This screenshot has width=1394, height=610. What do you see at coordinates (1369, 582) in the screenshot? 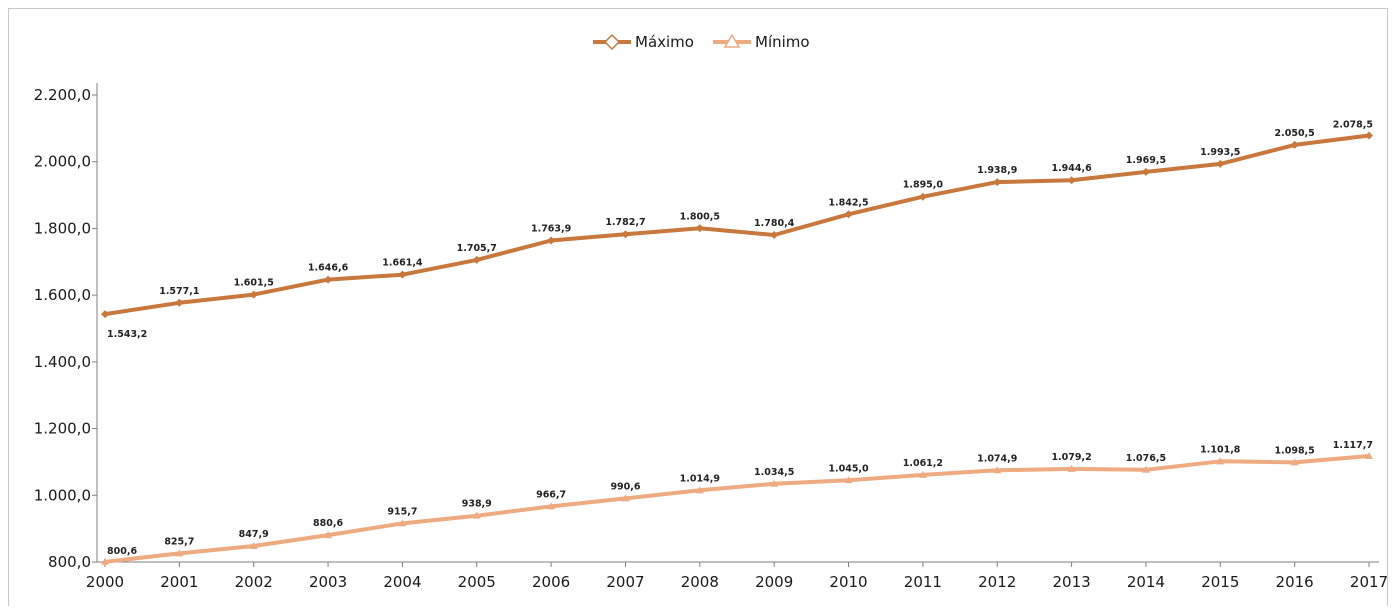
I see `x-tick-label: 2017` at bounding box center [1369, 582].